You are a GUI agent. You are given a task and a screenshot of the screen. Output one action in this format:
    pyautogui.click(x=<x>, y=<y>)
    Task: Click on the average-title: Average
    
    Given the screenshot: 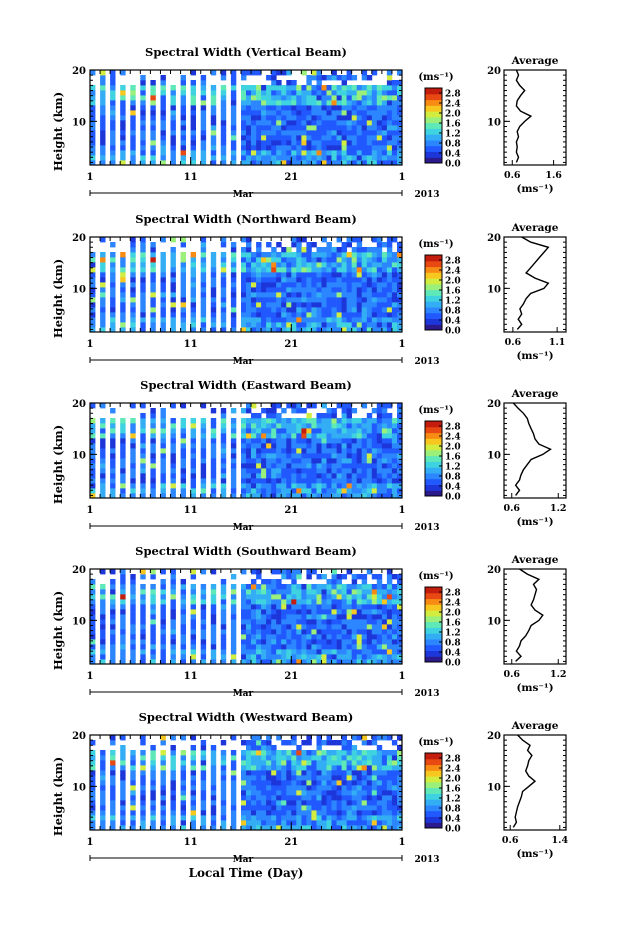 What is the action you would take?
    pyautogui.click(x=535, y=394)
    